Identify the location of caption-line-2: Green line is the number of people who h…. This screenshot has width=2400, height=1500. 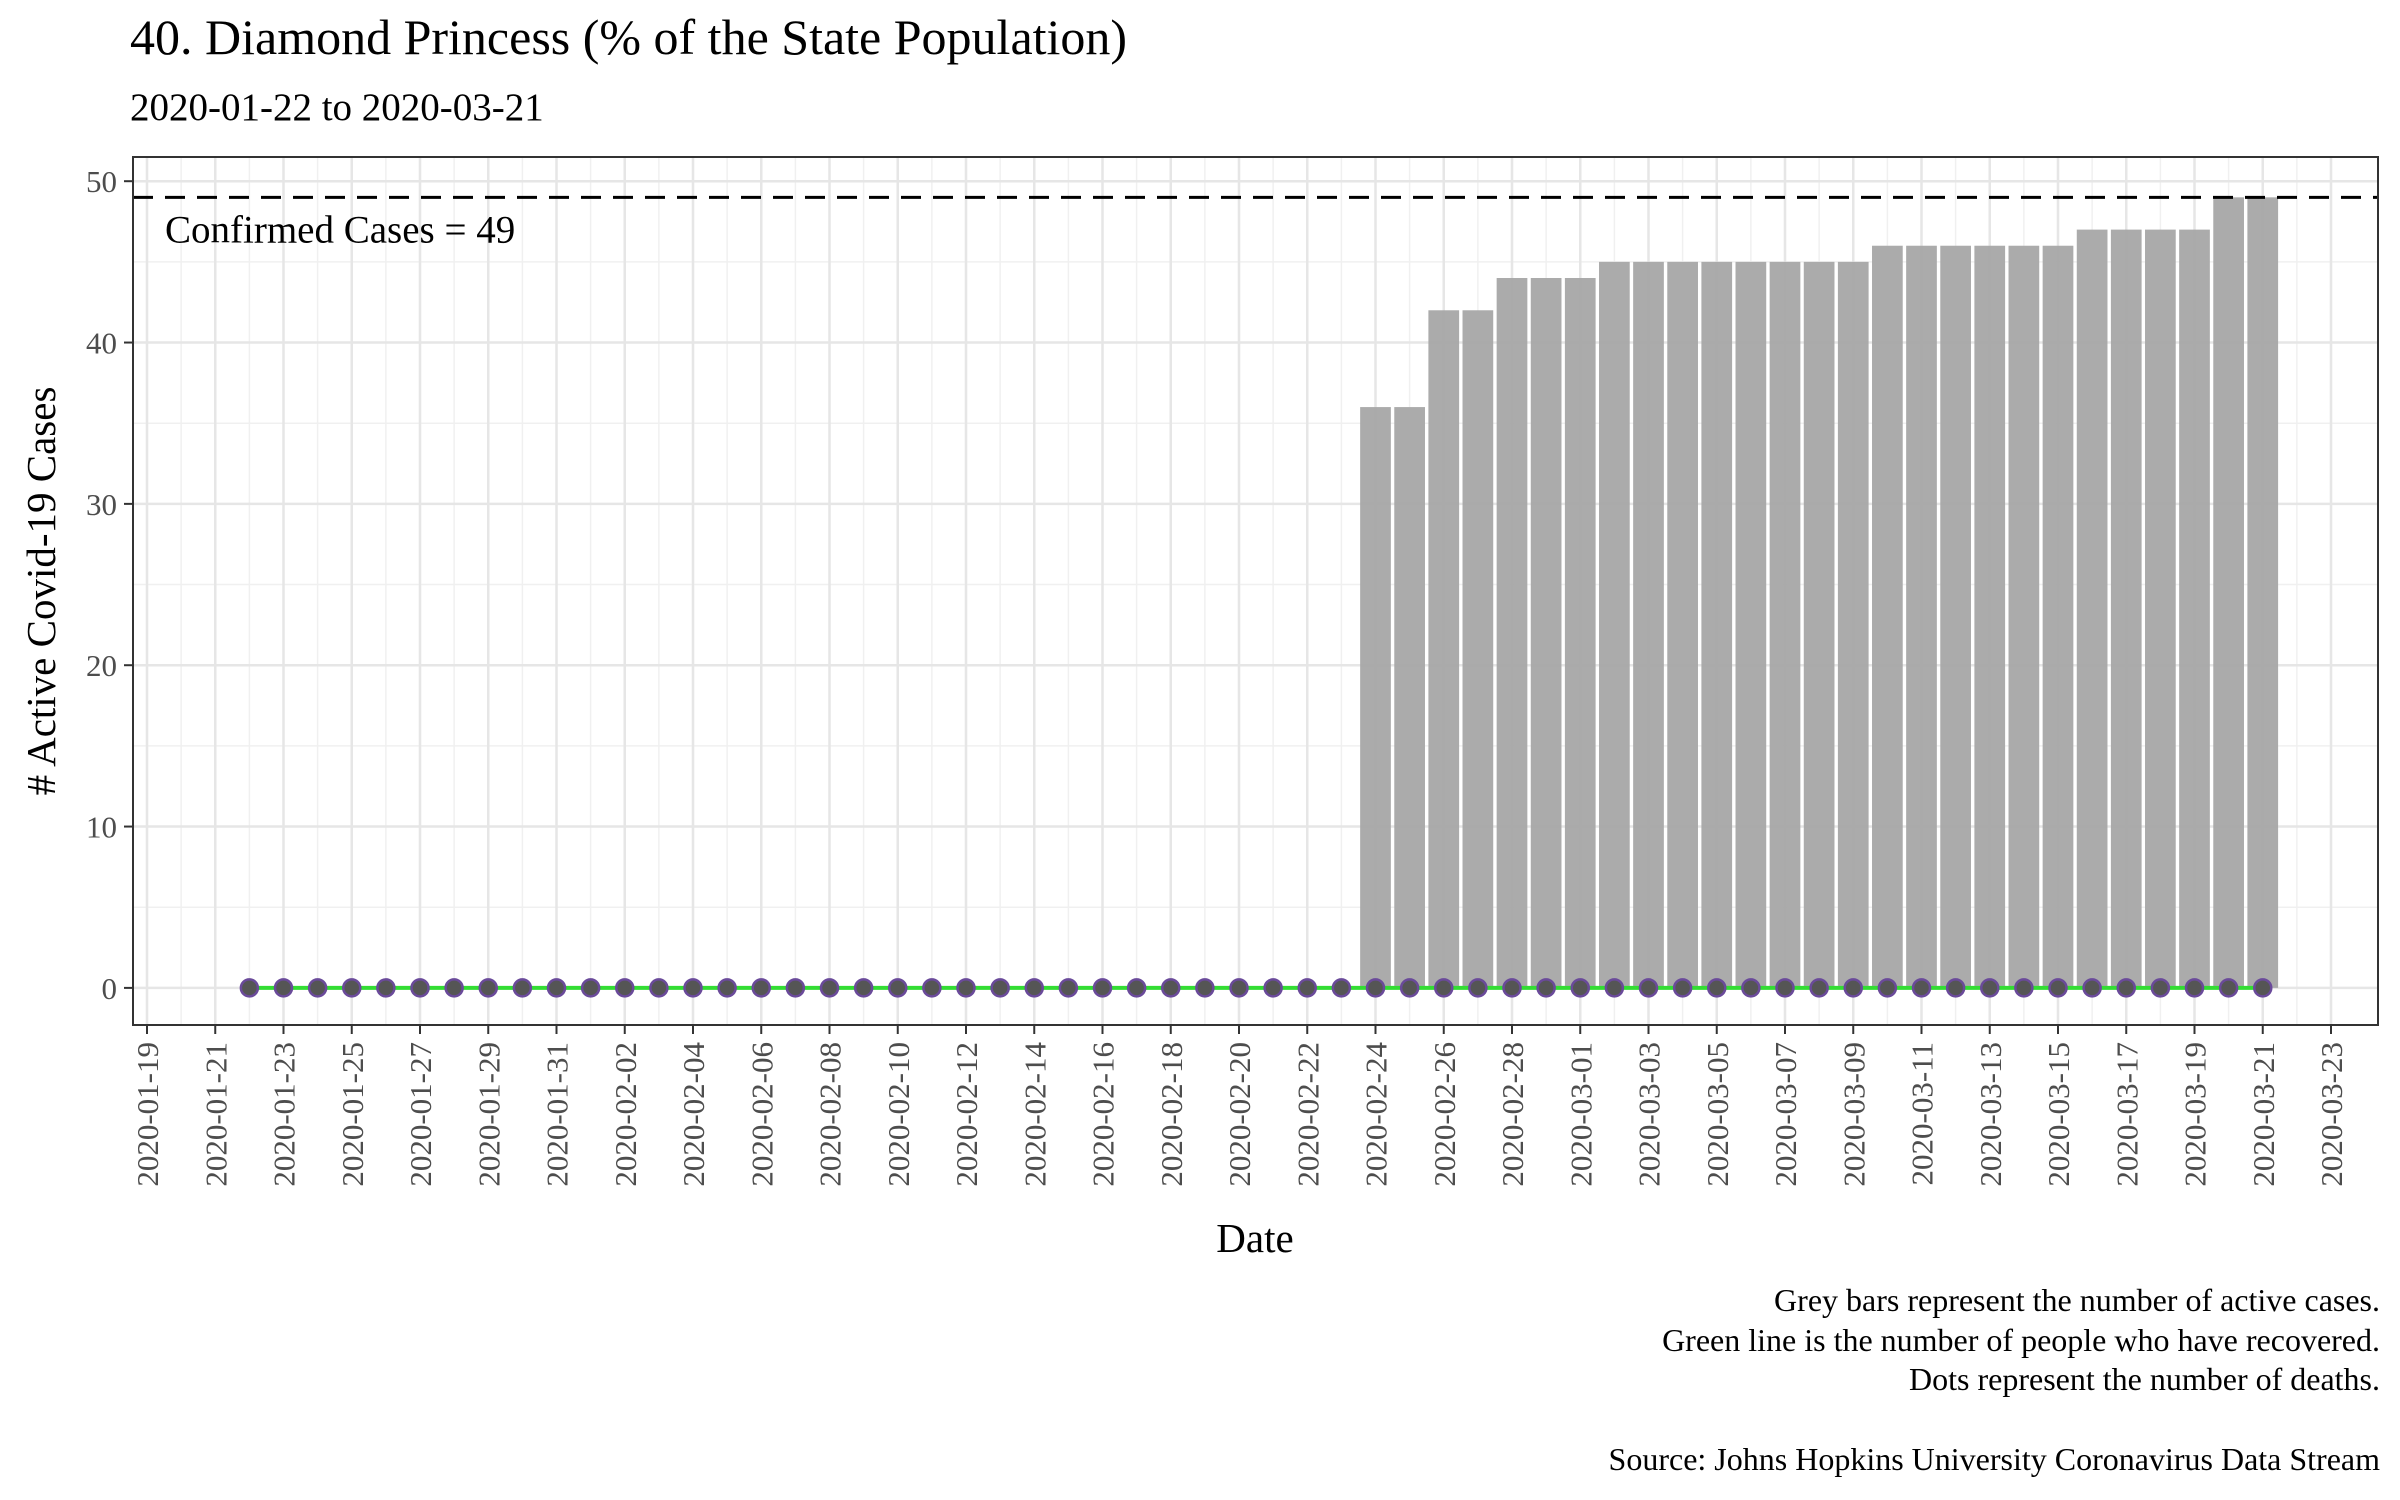
(2021, 1340).